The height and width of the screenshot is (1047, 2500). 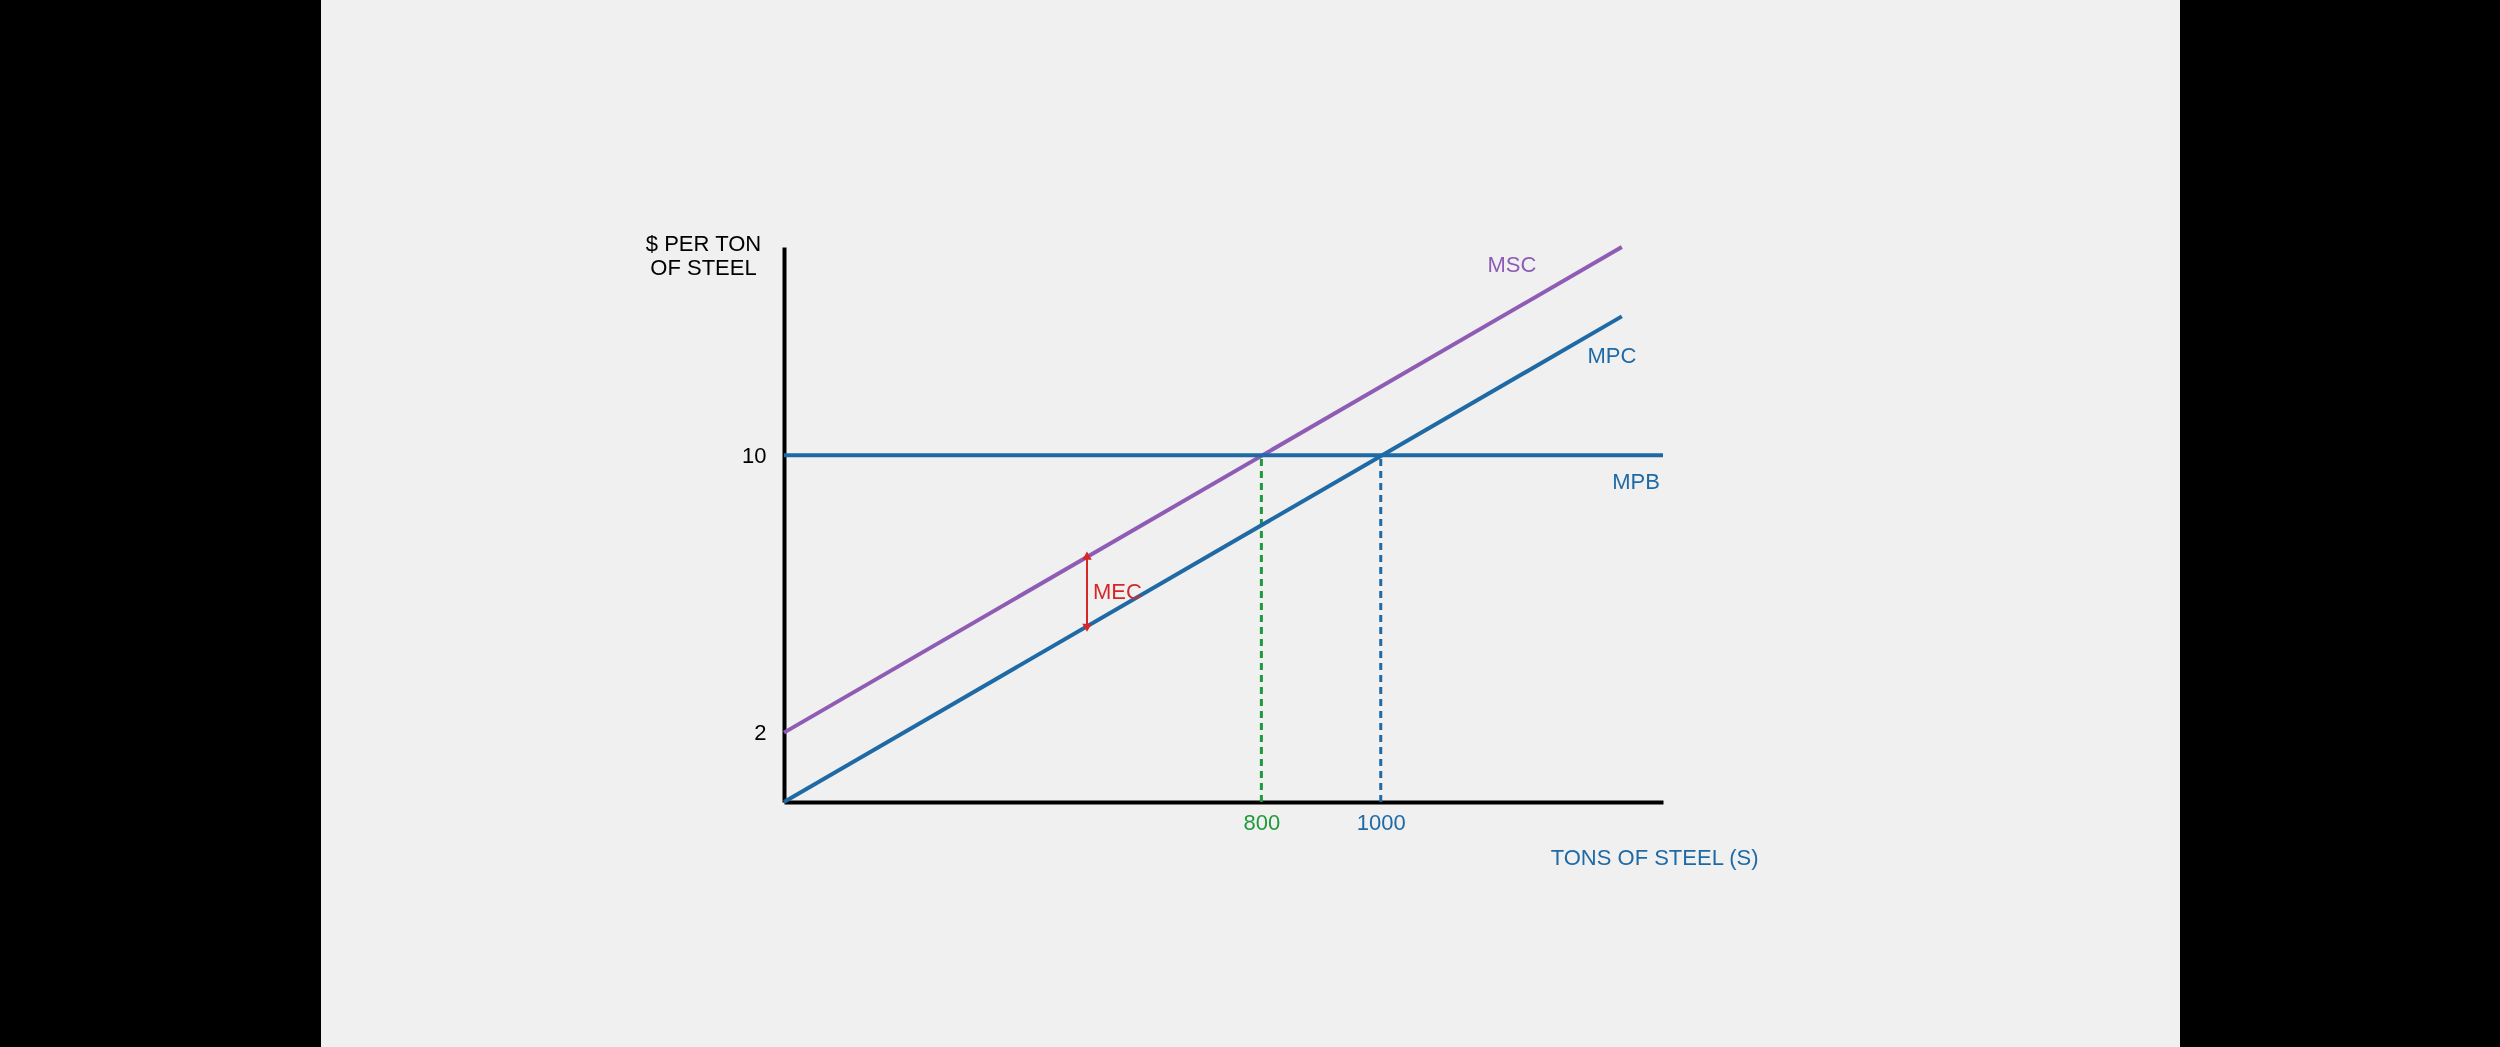 I want to click on y-tick-label: 10, so click(x=754, y=455).